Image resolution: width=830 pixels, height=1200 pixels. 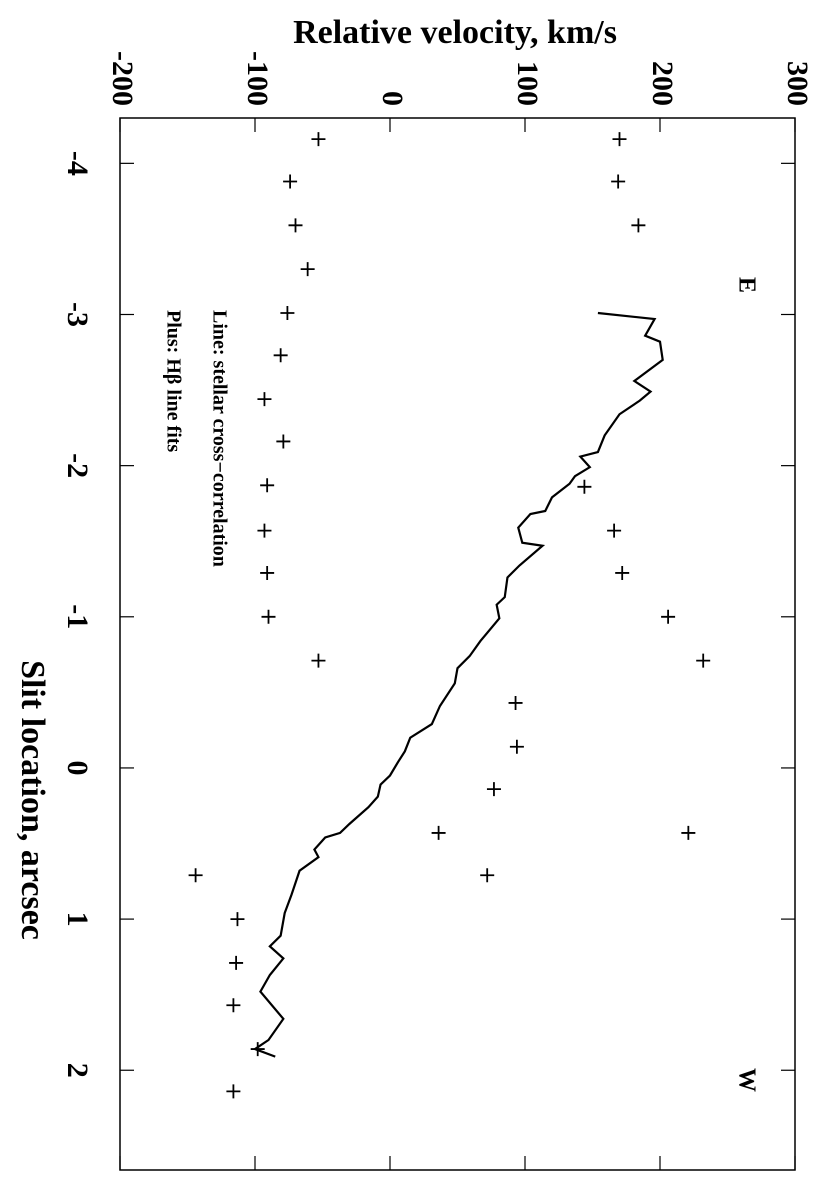 What do you see at coordinates (746, 1080) in the screenshot?
I see `annotation: W` at bounding box center [746, 1080].